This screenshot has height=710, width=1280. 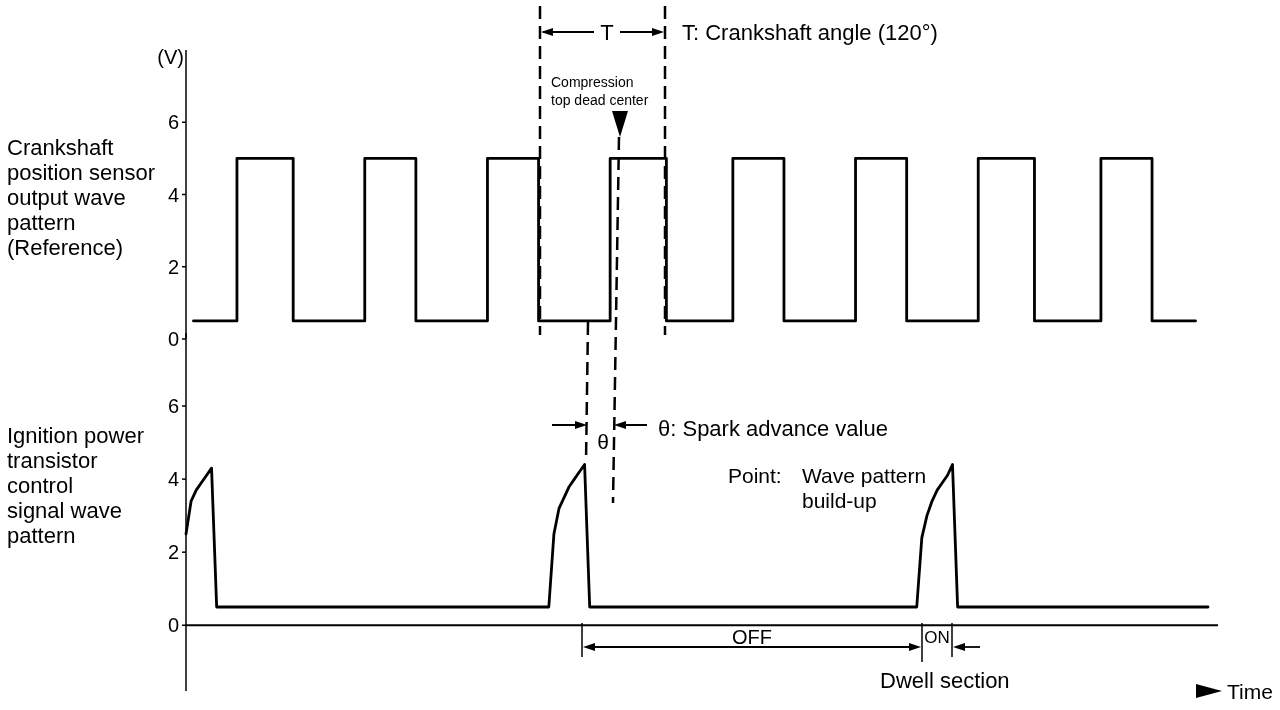 I want to click on annotation: Dwell section, so click(x=945, y=680).